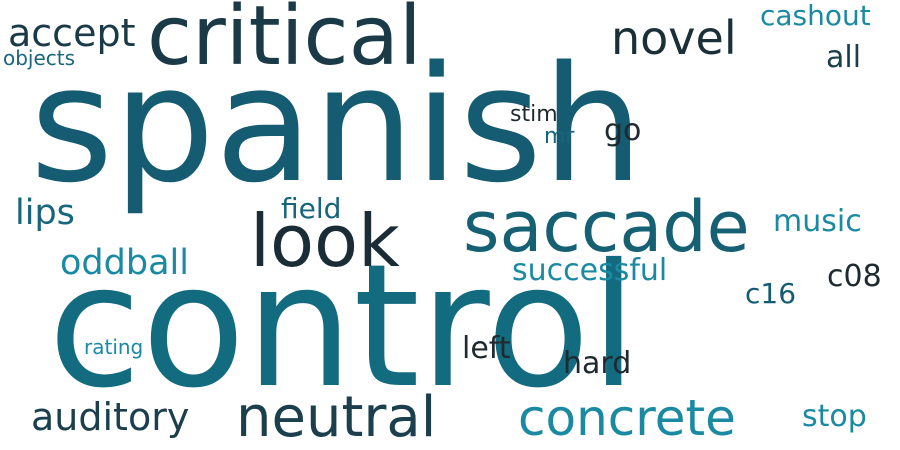 The image size is (900, 450). Describe the element at coordinates (674, 38) in the screenshot. I see `word-novel: novel` at that location.